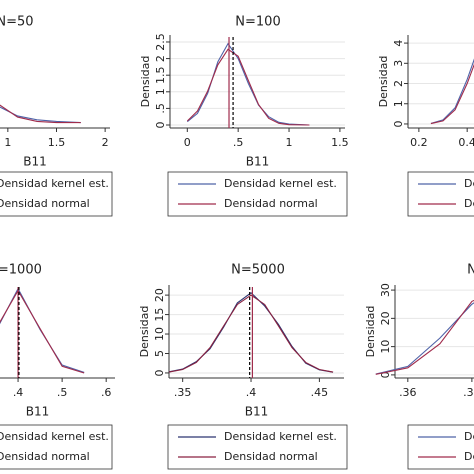  Describe the element at coordinates (160, 75) in the screenshot. I see `y-tick-label: 1.5` at that location.